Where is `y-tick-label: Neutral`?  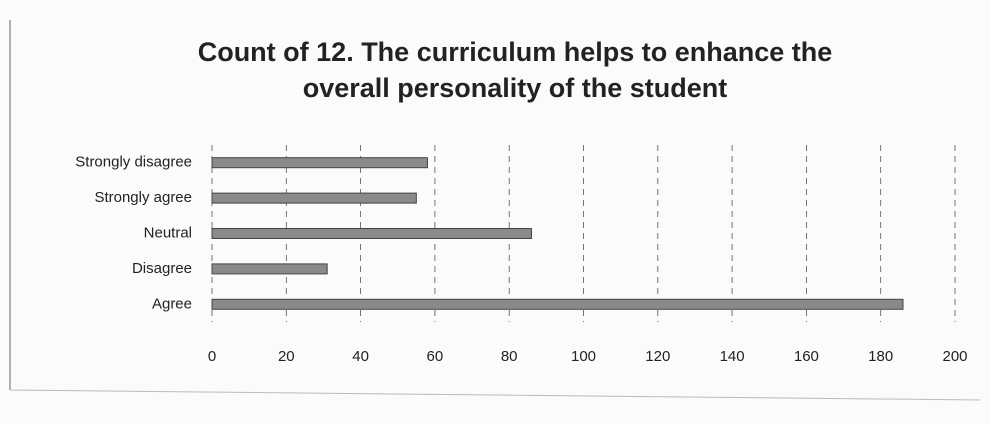 y-tick-label: Neutral is located at coordinates (168, 232).